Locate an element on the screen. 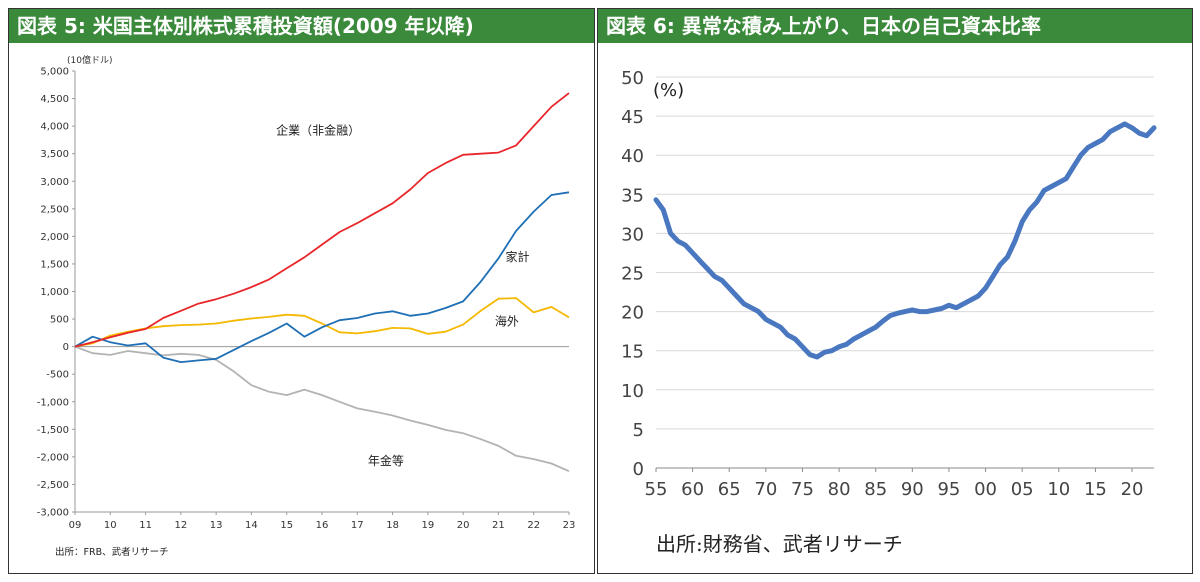 This screenshot has height=582, width=1200. y-tick-label: -500 is located at coordinates (57, 375).